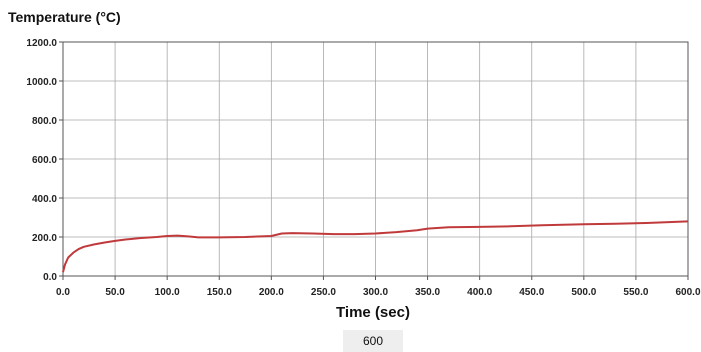 This screenshot has width=701, height=352. What do you see at coordinates (64, 17) in the screenshot?
I see `y-axis-title: Temperature (°C)` at bounding box center [64, 17].